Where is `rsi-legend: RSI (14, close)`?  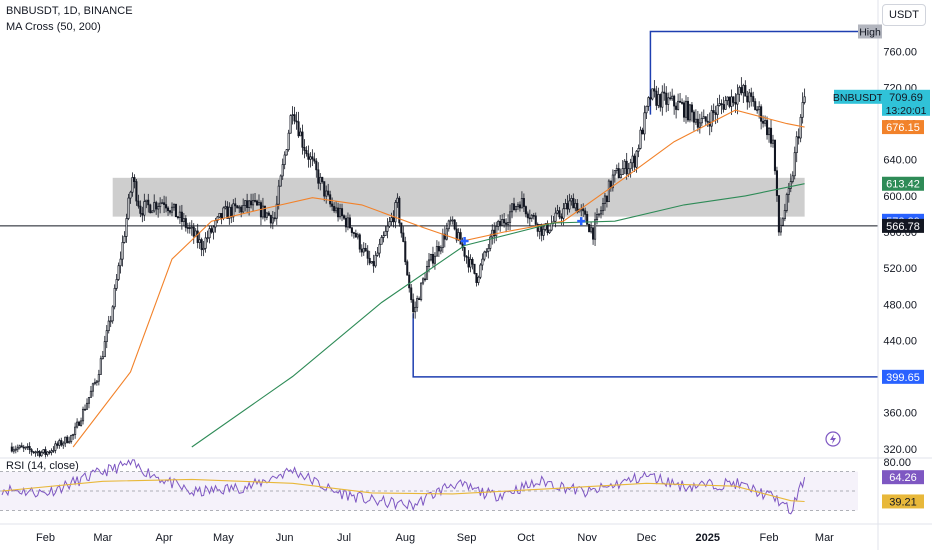 rsi-legend: RSI (14, close) is located at coordinates (42, 466).